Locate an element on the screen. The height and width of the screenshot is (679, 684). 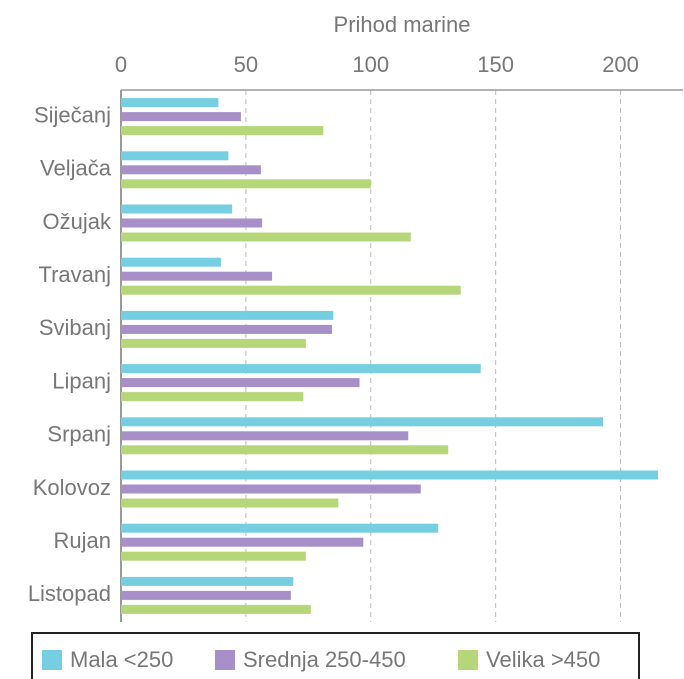
y-tick-label: Rujan is located at coordinates (82, 540).